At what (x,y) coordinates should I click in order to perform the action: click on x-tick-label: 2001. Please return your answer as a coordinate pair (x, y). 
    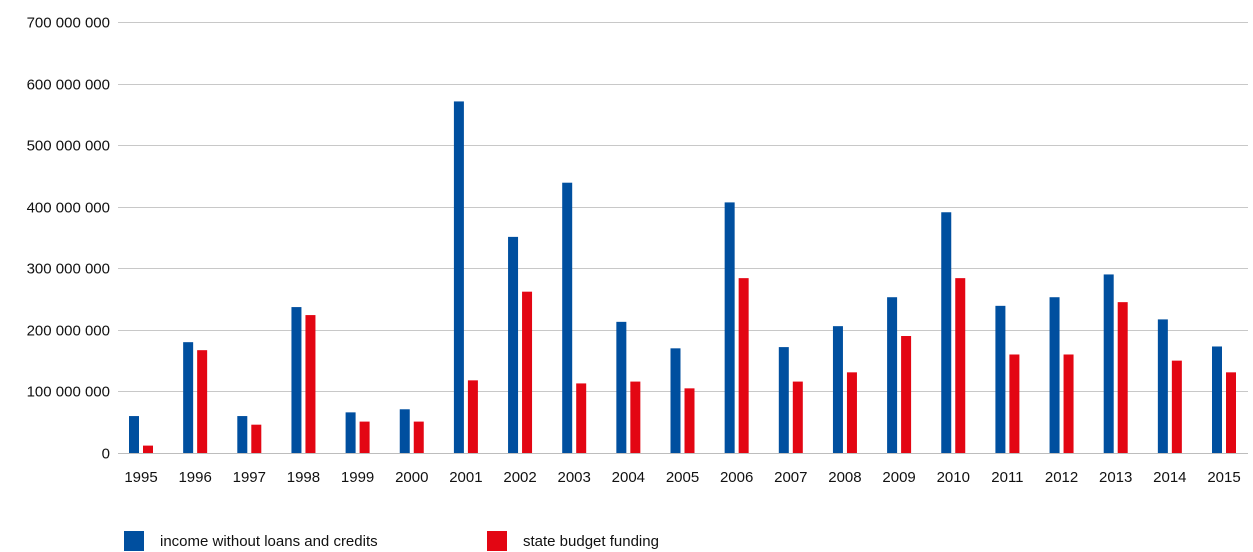
    Looking at the image, I should click on (465, 477).